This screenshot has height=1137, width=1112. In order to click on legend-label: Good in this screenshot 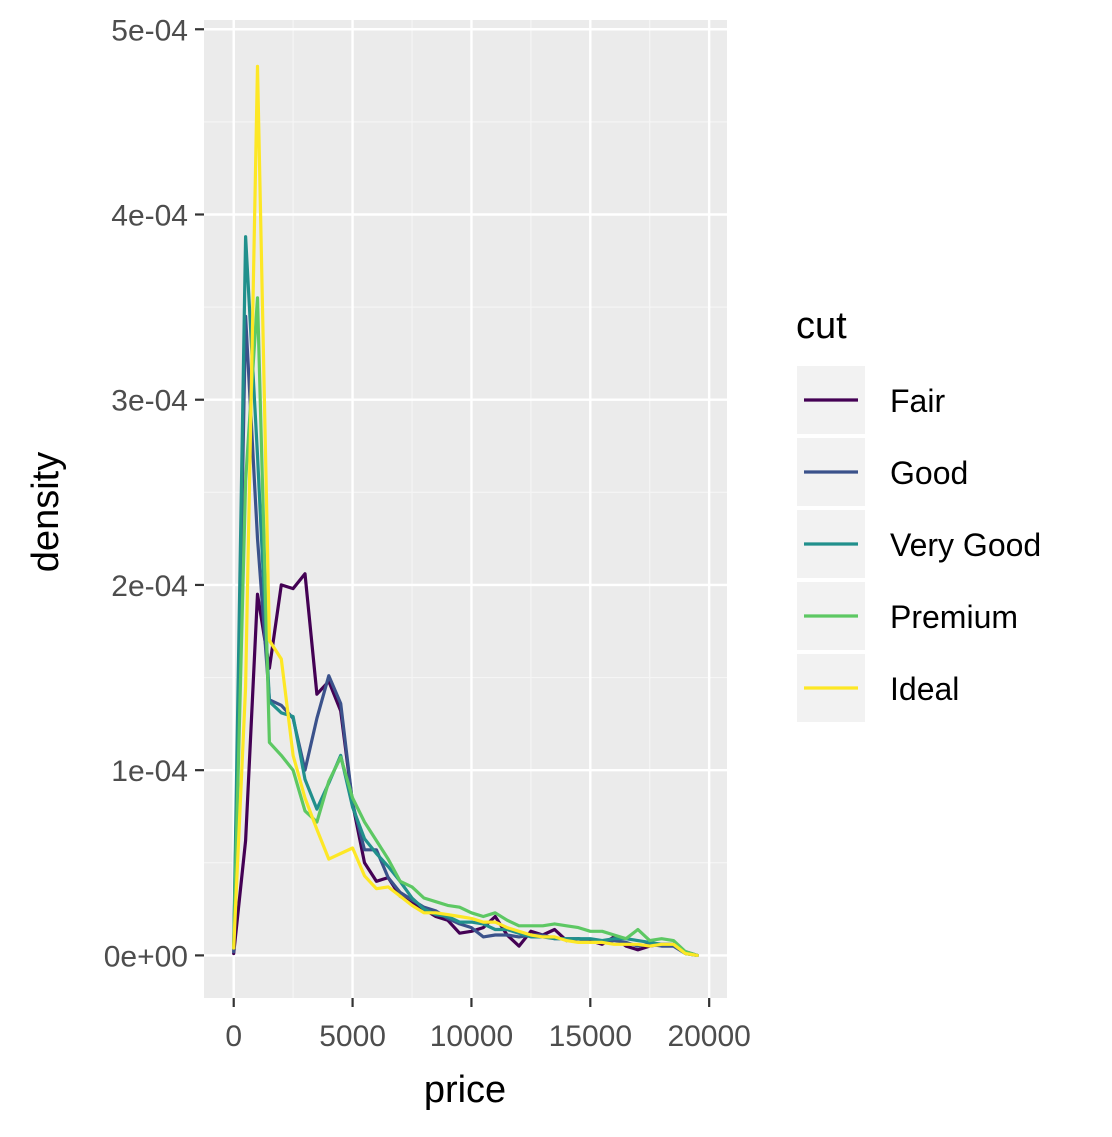, I will do `click(929, 473)`.